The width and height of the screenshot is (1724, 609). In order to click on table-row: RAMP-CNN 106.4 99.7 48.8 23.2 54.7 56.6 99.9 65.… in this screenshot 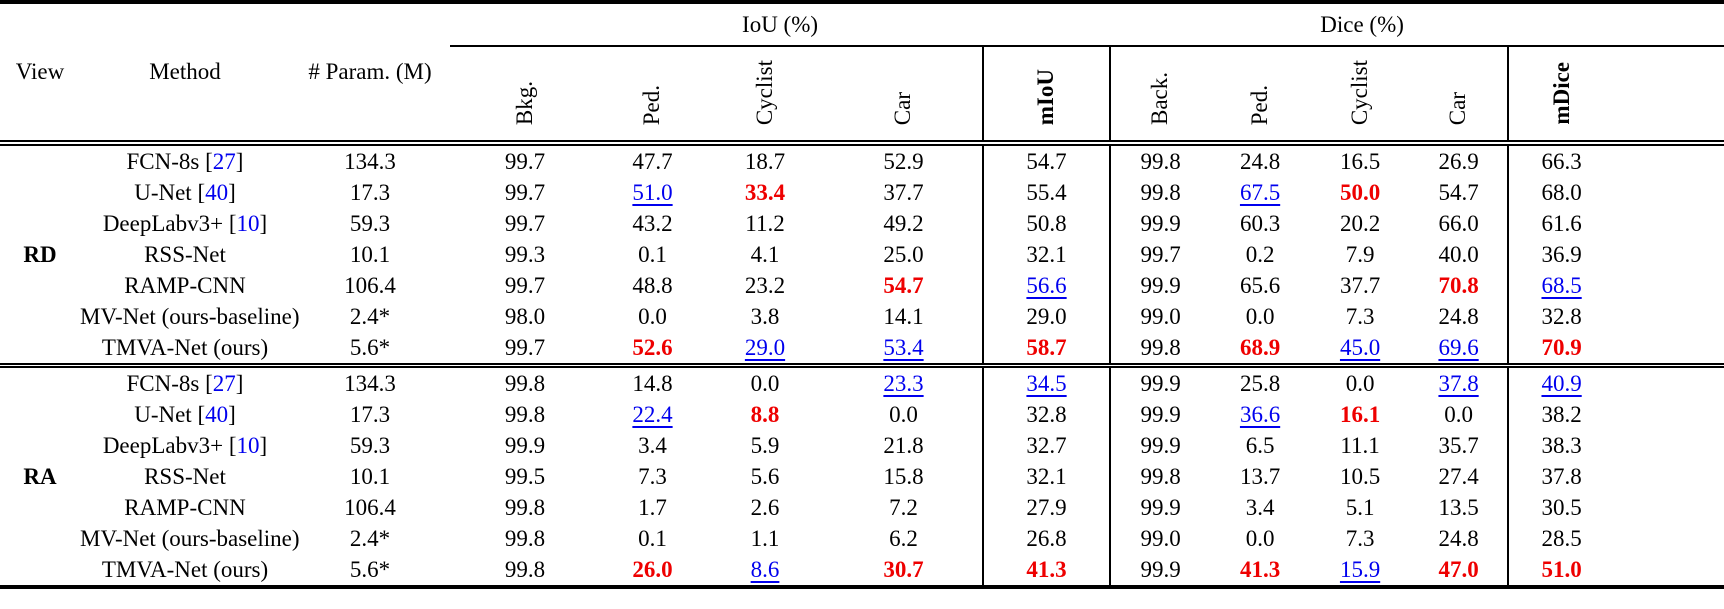, I will do `click(862, 285)`.